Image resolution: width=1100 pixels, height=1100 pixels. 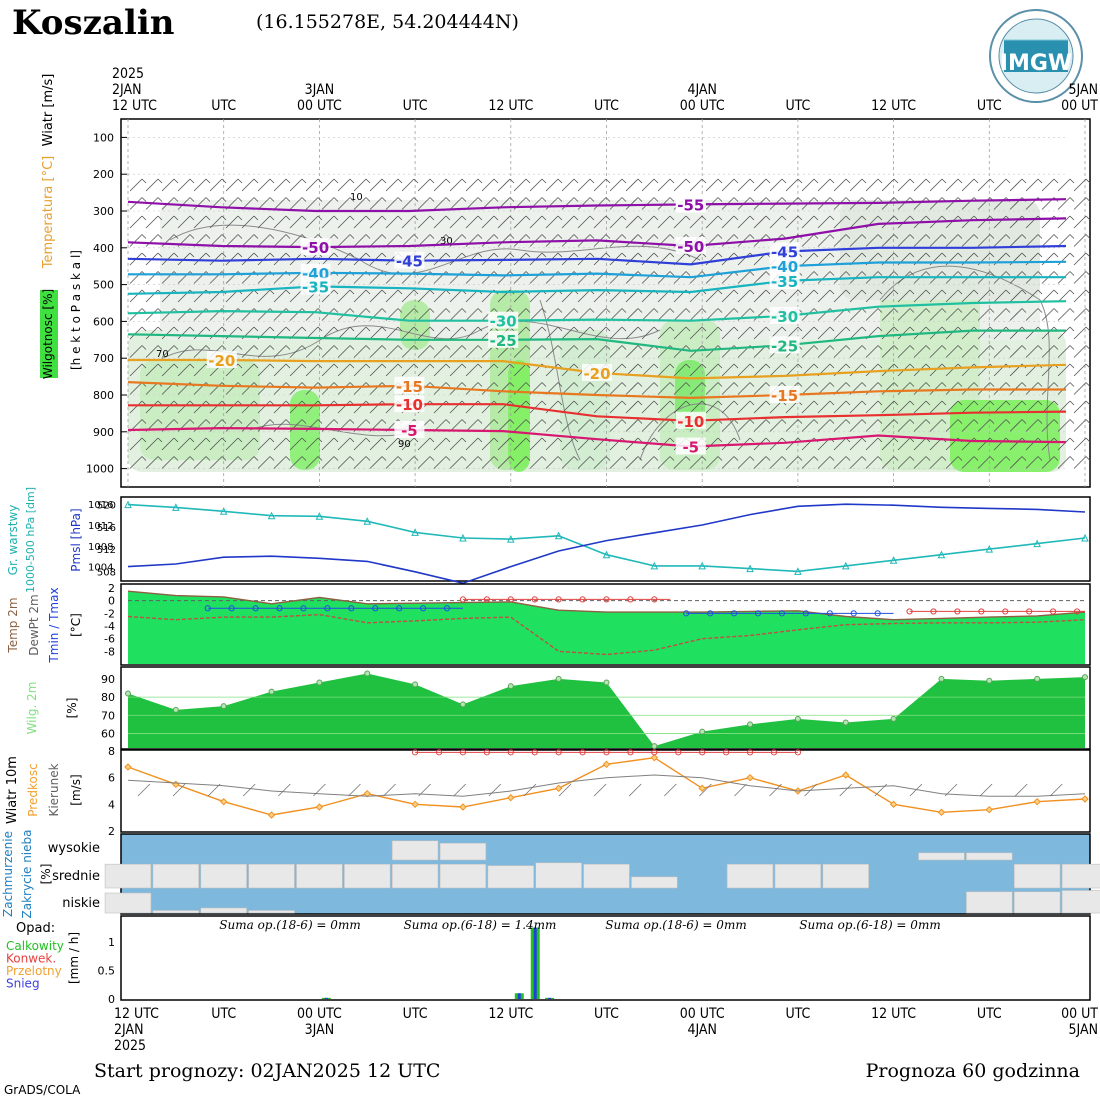 What do you see at coordinates (784, 267) in the screenshot?
I see `isotherm-label: -40` at bounding box center [784, 267].